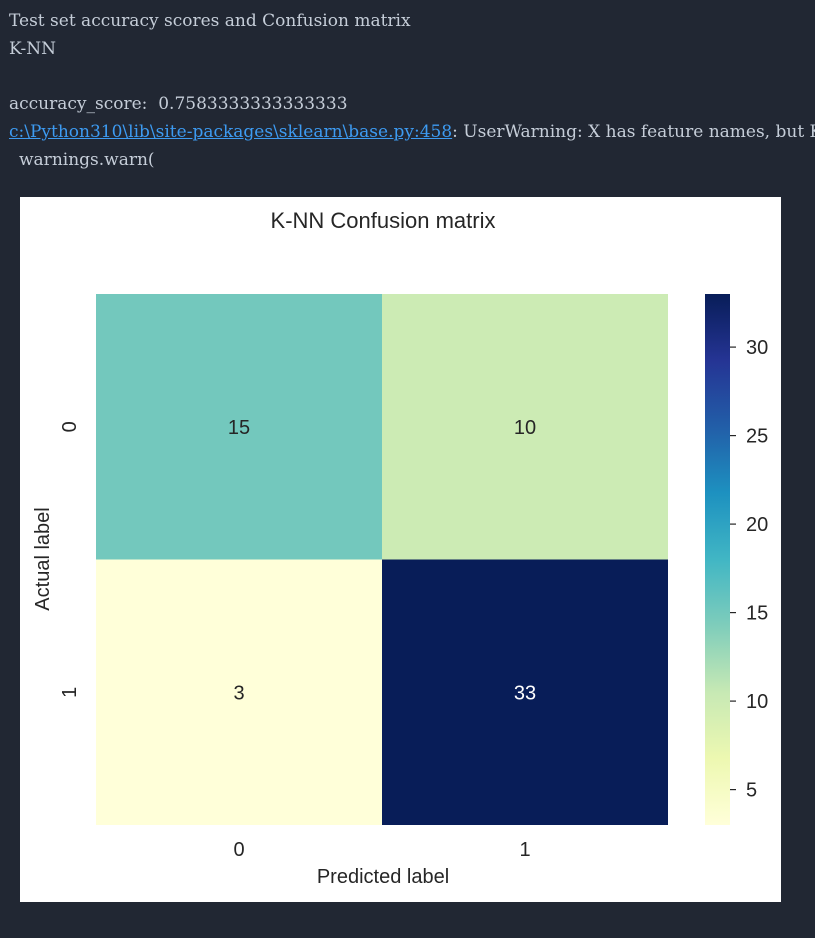  Describe the element at coordinates (524, 850) in the screenshot. I see `x-tick-label: 1` at that location.